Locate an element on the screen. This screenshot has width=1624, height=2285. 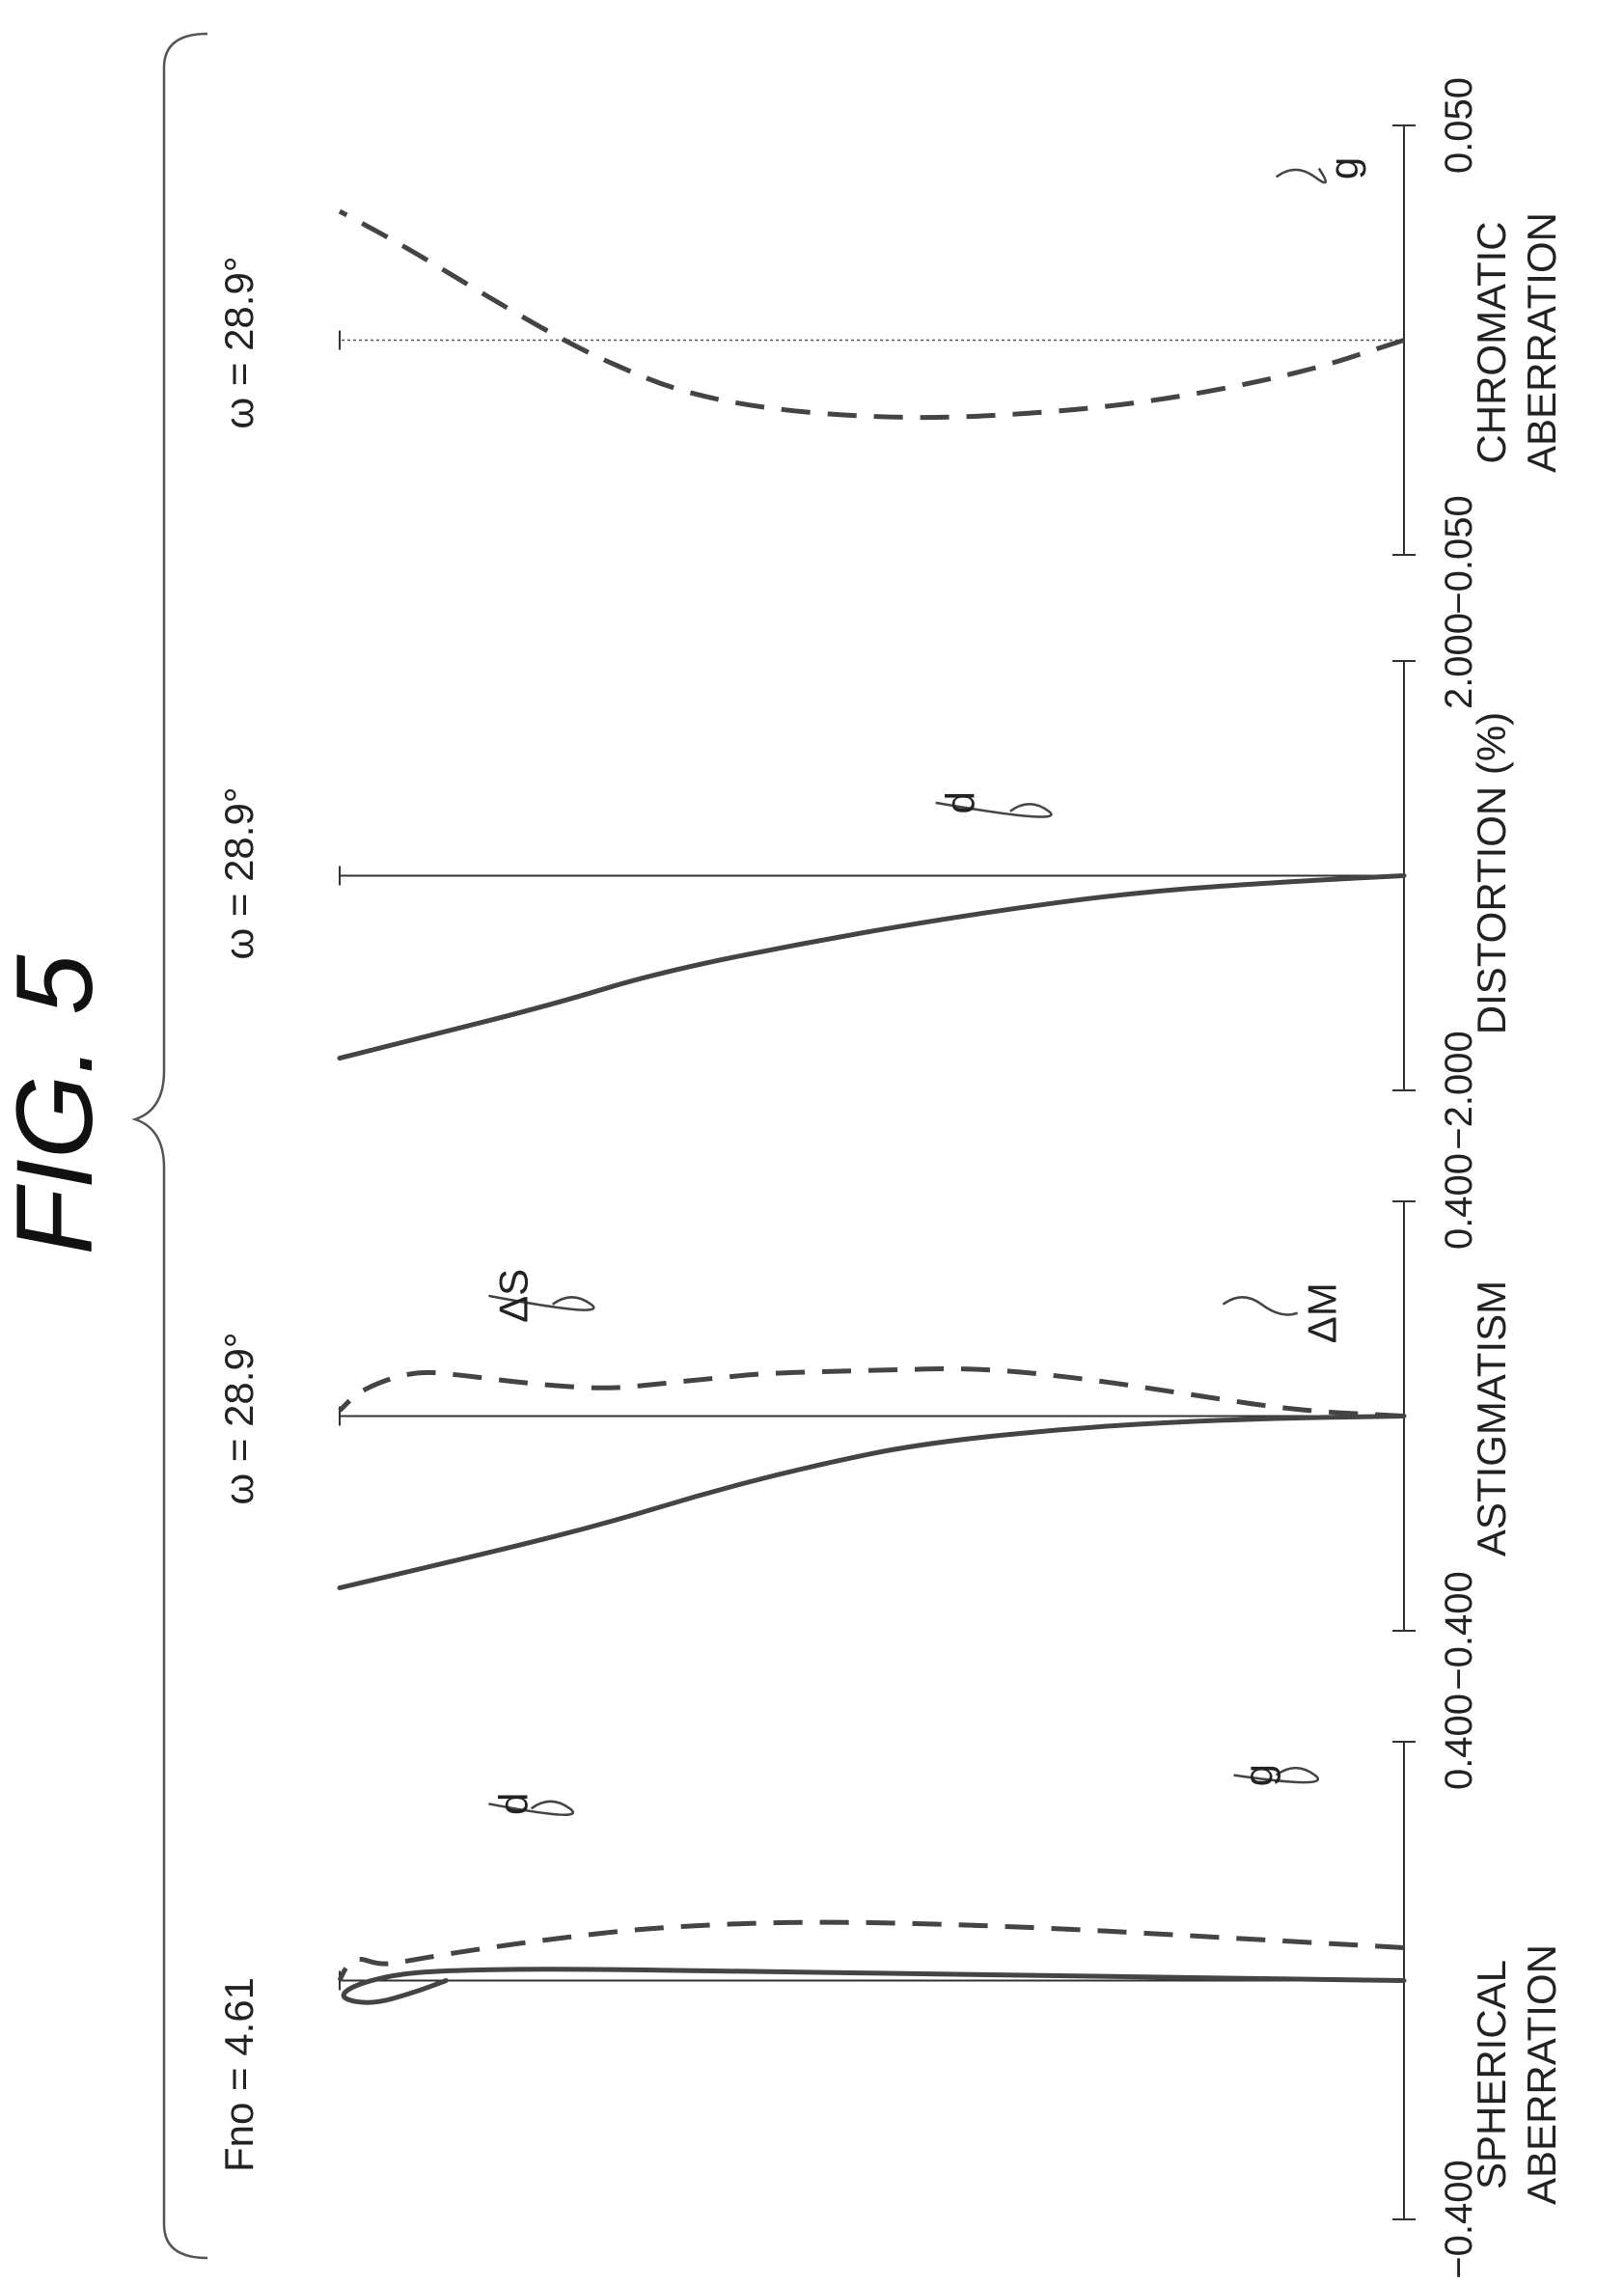
group-brace is located at coordinates (169, 1146).